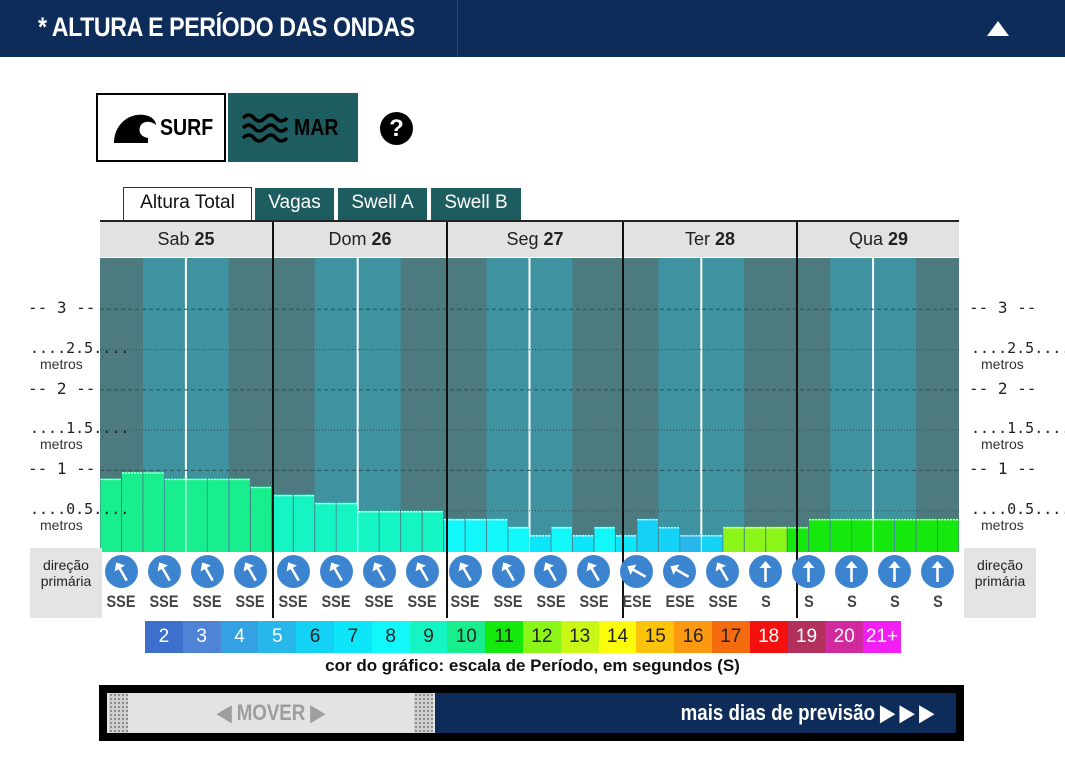 The height and width of the screenshot is (770, 1065). What do you see at coordinates (693, 637) in the screenshot?
I see `period-scale-cell: 16` at bounding box center [693, 637].